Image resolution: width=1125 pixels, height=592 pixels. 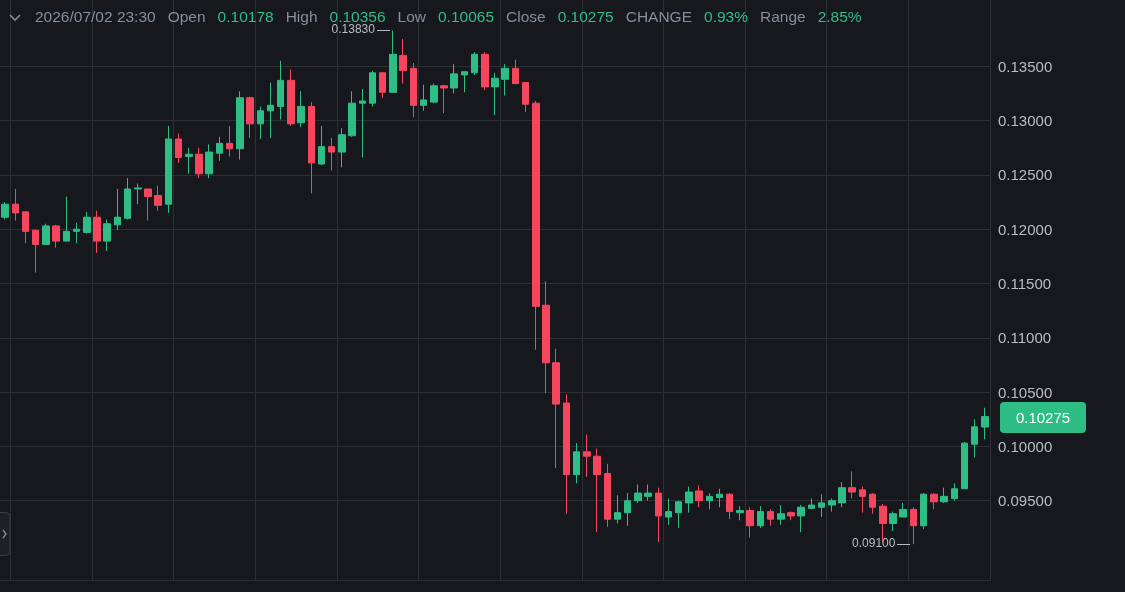 I want to click on annotation: 0.10065, so click(x=466, y=17).